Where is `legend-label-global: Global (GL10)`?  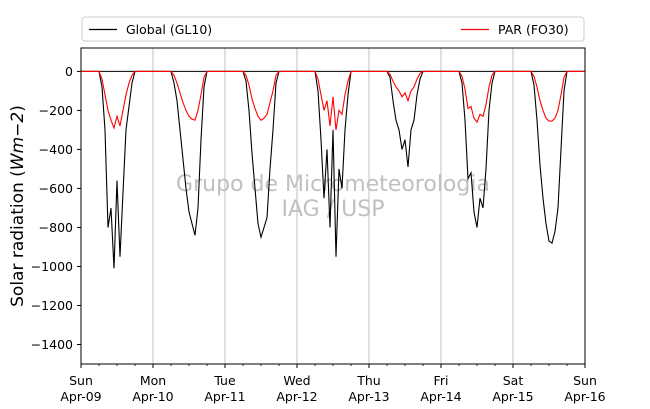 legend-label-global: Global (GL10) is located at coordinates (169, 29).